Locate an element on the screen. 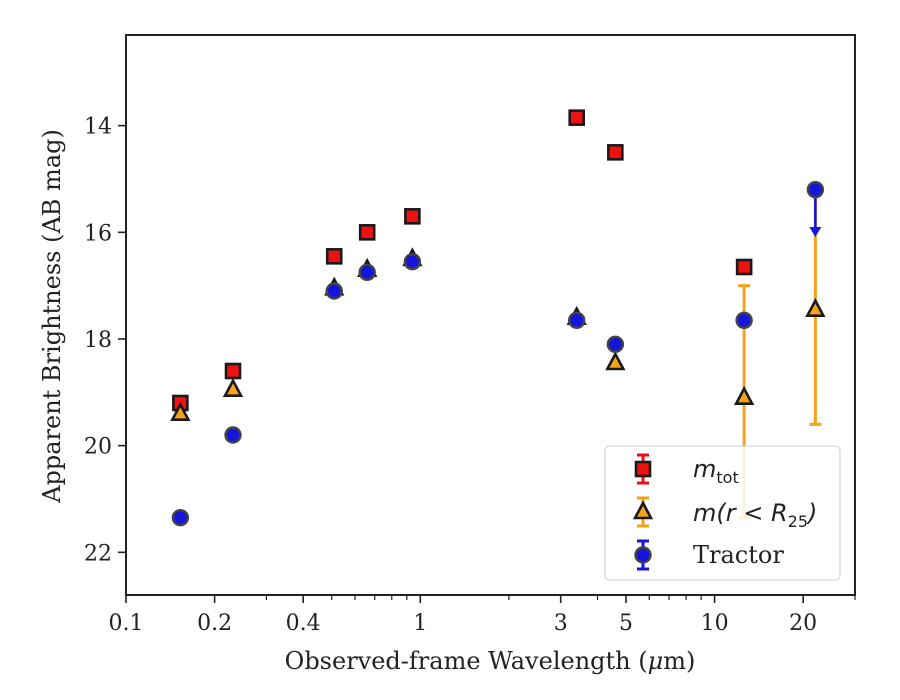 The height and width of the screenshot is (700, 900). x-tick-label: 3 is located at coordinates (561, 623).